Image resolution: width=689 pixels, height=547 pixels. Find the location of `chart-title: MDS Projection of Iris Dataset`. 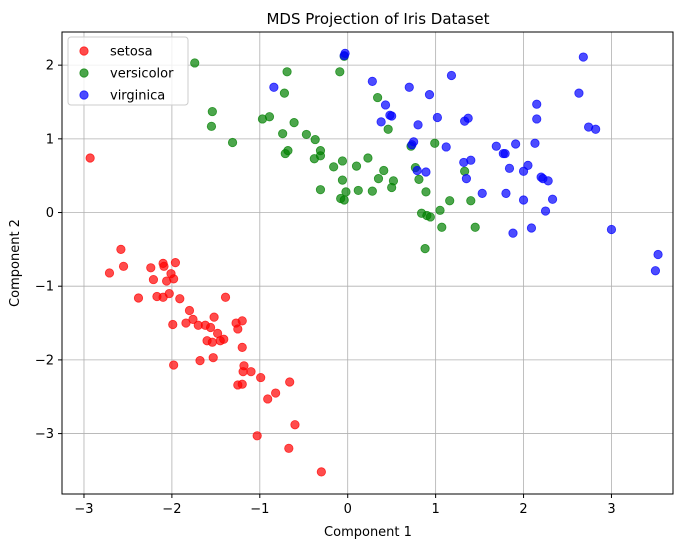

chart-title: MDS Projection of Iris Dataset is located at coordinates (377, 19).